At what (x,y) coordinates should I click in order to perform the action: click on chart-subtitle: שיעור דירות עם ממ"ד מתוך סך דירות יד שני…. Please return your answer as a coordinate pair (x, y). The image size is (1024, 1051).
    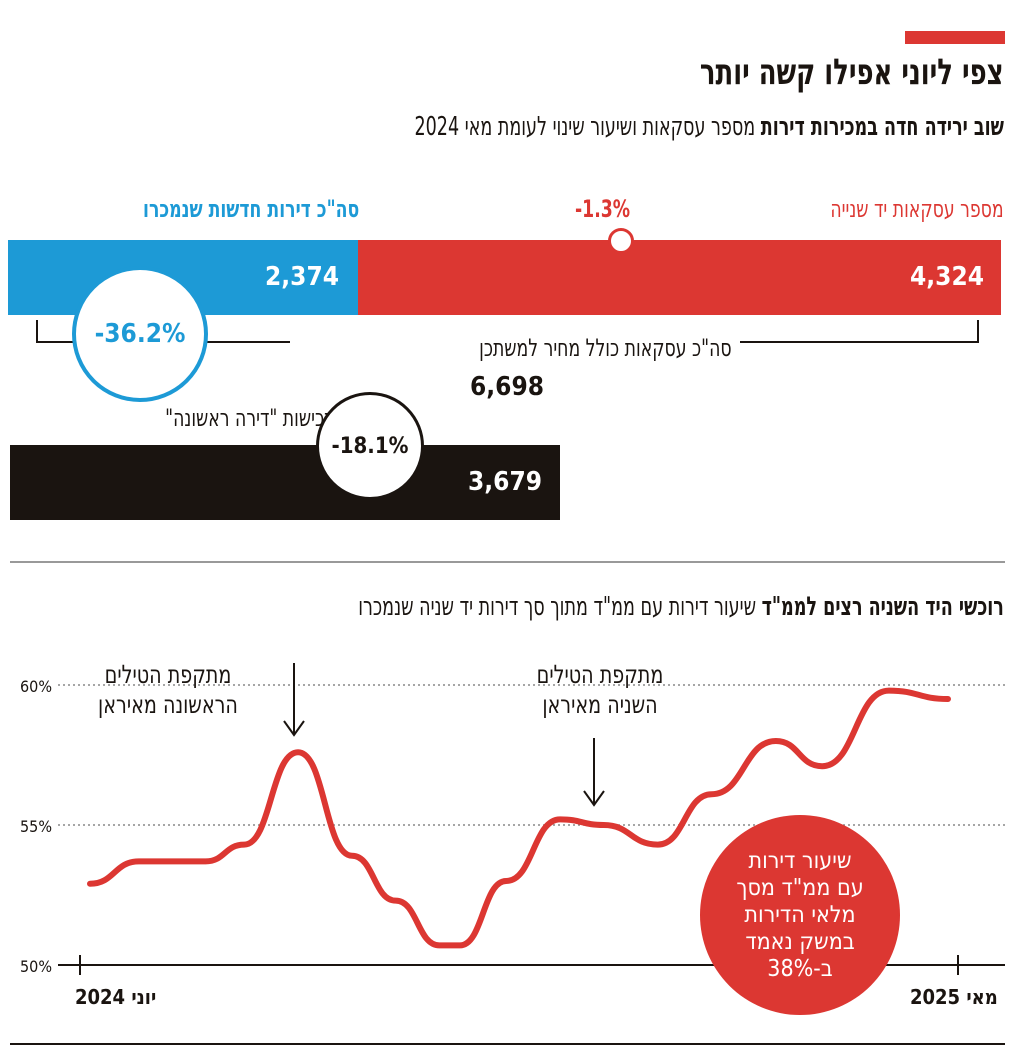
    Looking at the image, I should click on (557, 607).